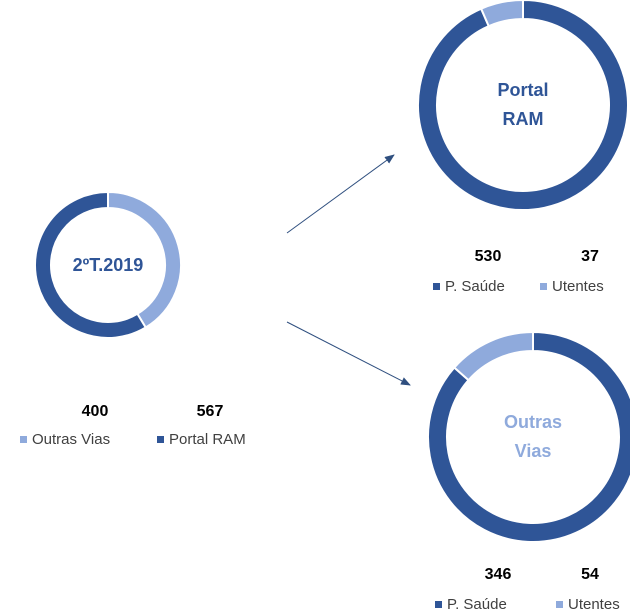  Describe the element at coordinates (590, 574) in the screenshot. I see `value-label: 54` at that location.